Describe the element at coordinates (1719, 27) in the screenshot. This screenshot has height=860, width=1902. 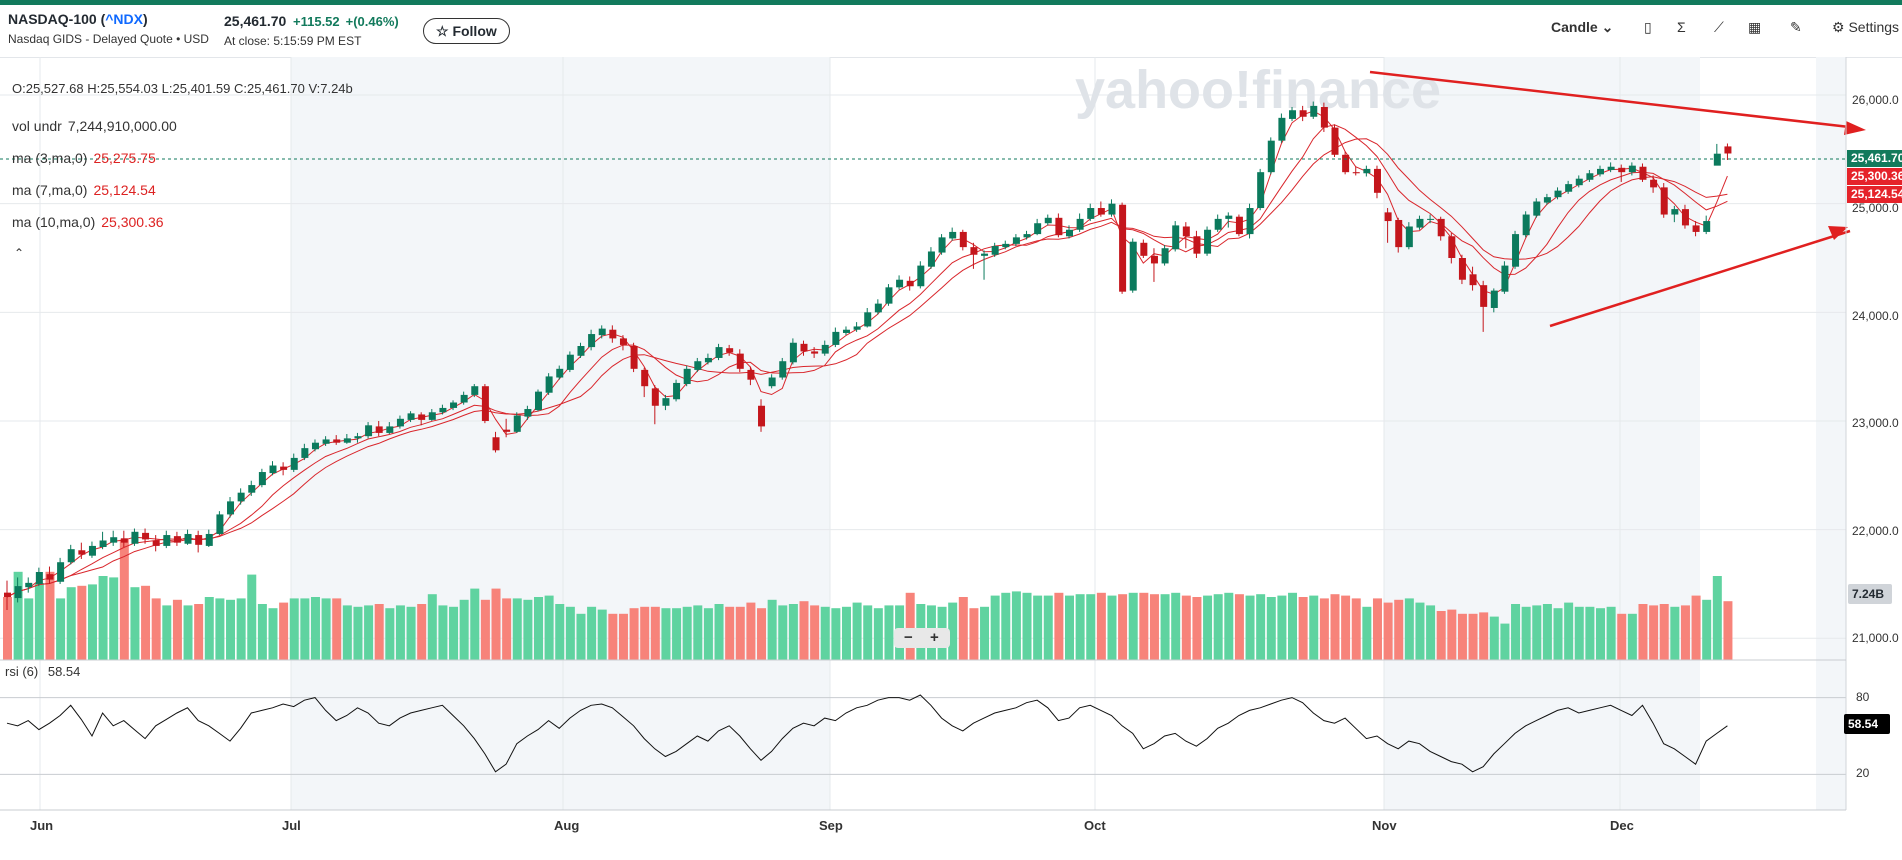
I see `trend-icon: ⟋` at that location.